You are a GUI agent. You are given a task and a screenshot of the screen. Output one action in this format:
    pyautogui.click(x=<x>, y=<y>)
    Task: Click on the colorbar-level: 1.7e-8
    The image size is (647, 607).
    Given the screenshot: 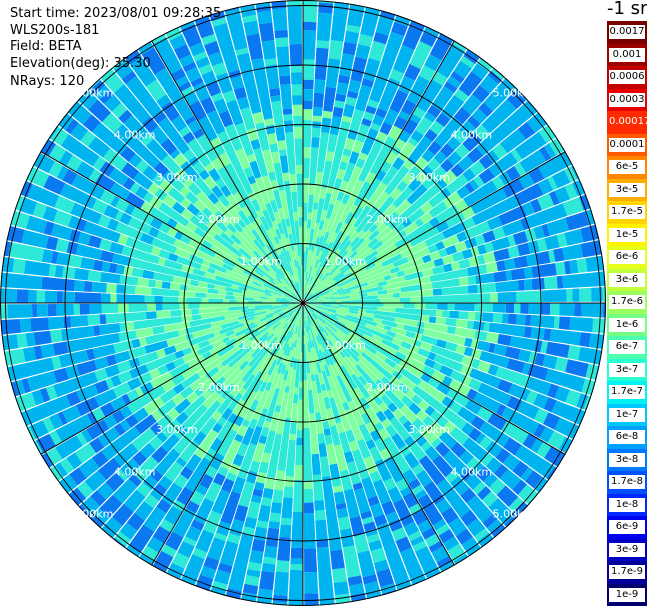 What is the action you would take?
    pyautogui.click(x=627, y=482)
    